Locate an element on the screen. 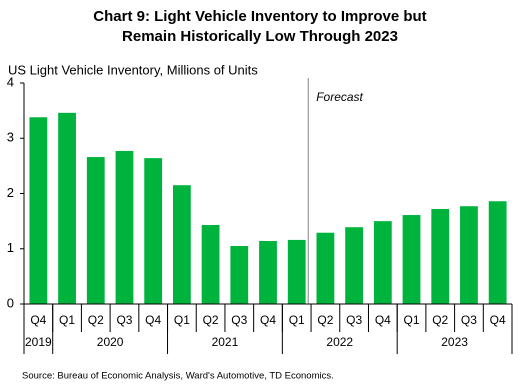 The height and width of the screenshot is (386, 519). y-tick-label: 0 is located at coordinates (10, 302).